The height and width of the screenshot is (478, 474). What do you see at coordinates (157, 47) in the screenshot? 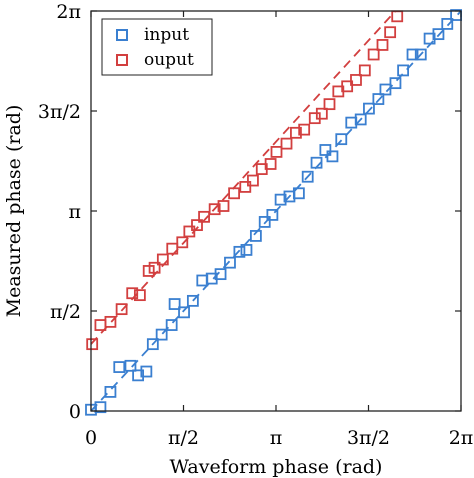
I see `legend: input ouput` at bounding box center [157, 47].